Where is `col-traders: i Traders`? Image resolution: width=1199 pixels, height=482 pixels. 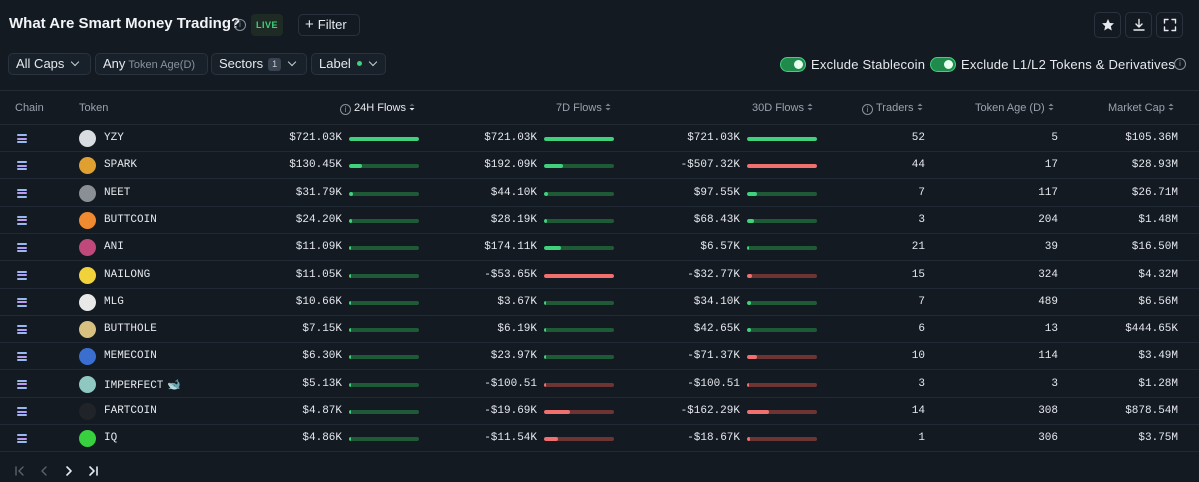
col-traders: i Traders is located at coordinates (892, 108).